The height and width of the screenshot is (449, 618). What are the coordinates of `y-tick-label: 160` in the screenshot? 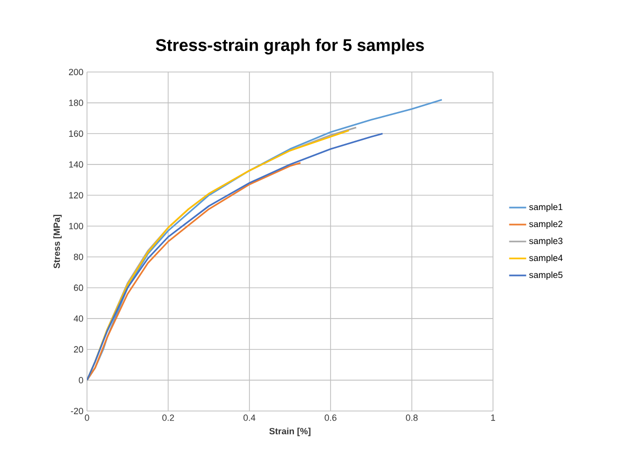 It's located at (76, 133).